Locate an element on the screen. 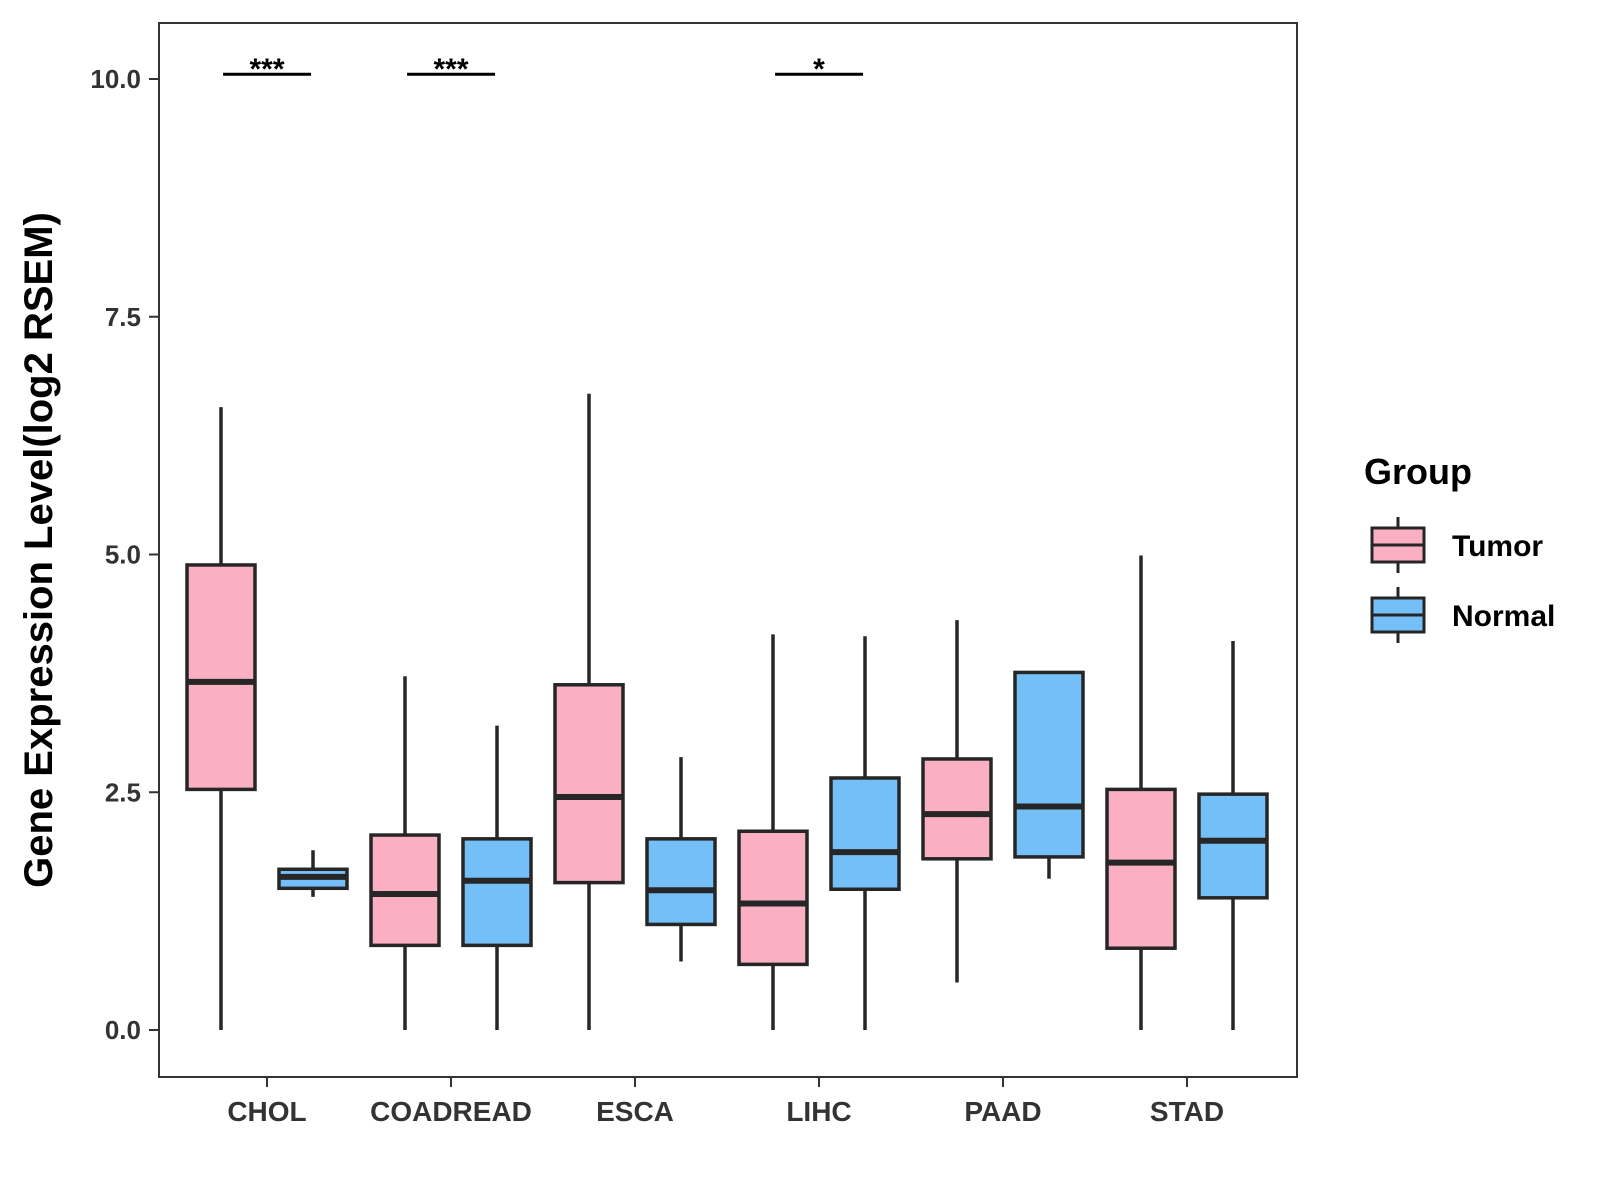 The image size is (1600, 1200). x-axis: CHOL COADREAD ESCA LIHC PAAD STAD is located at coordinates (725, 1102).